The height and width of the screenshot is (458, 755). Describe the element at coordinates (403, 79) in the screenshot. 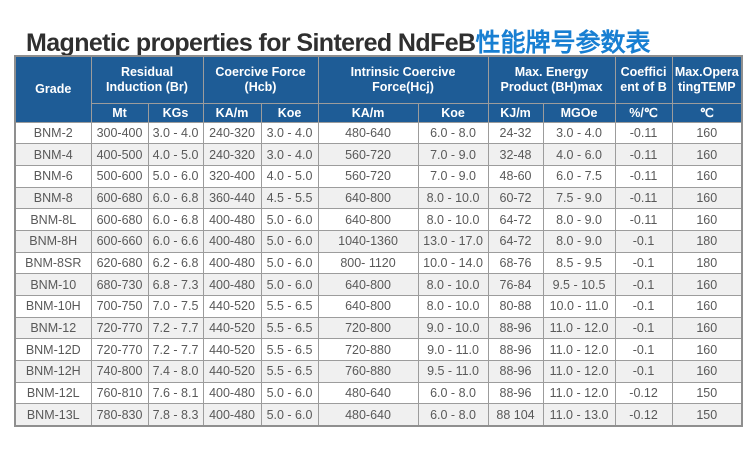

I see `header-intrinsic-coercive-force: Intrinsic Coercive Force(Hcj)` at that location.